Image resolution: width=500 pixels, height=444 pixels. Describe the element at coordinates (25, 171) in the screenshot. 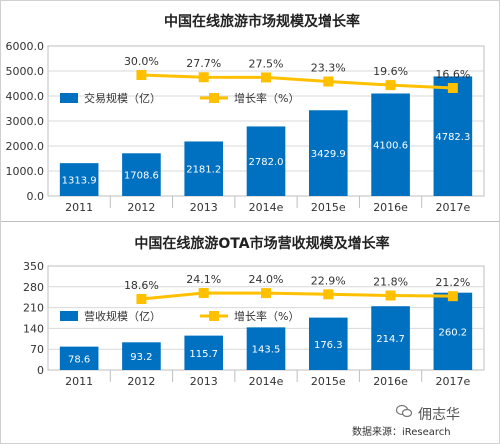

I see `y-tick-label: 1000.0` at that location.